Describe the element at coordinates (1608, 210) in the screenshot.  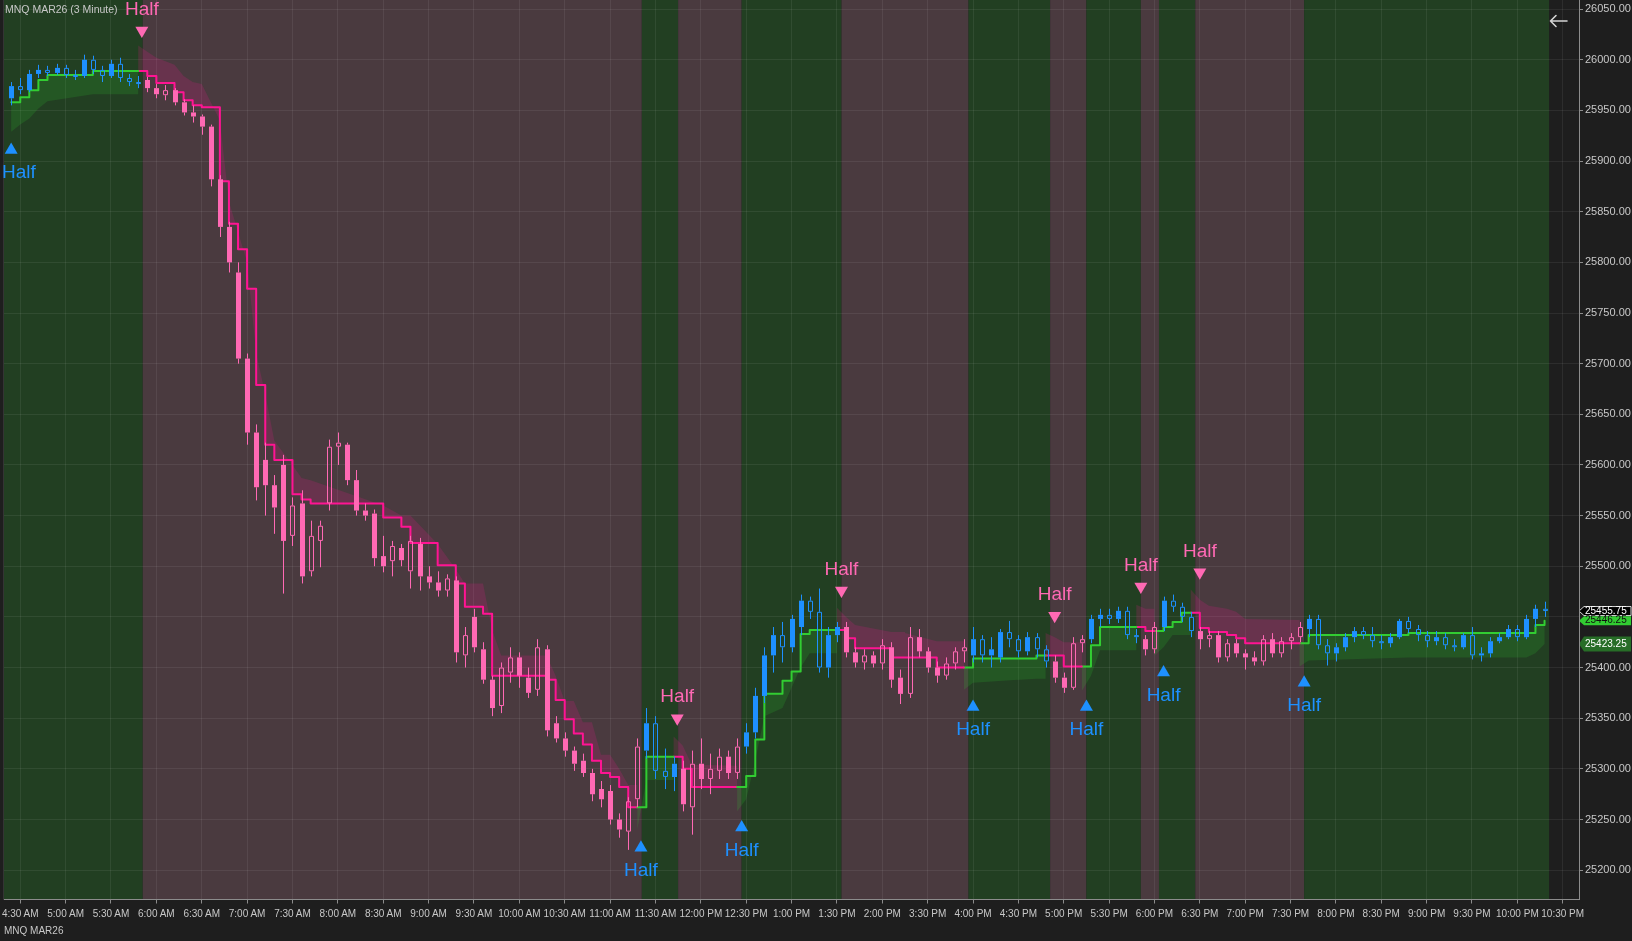
I see `y-tick-label: 25850.00` at that location.